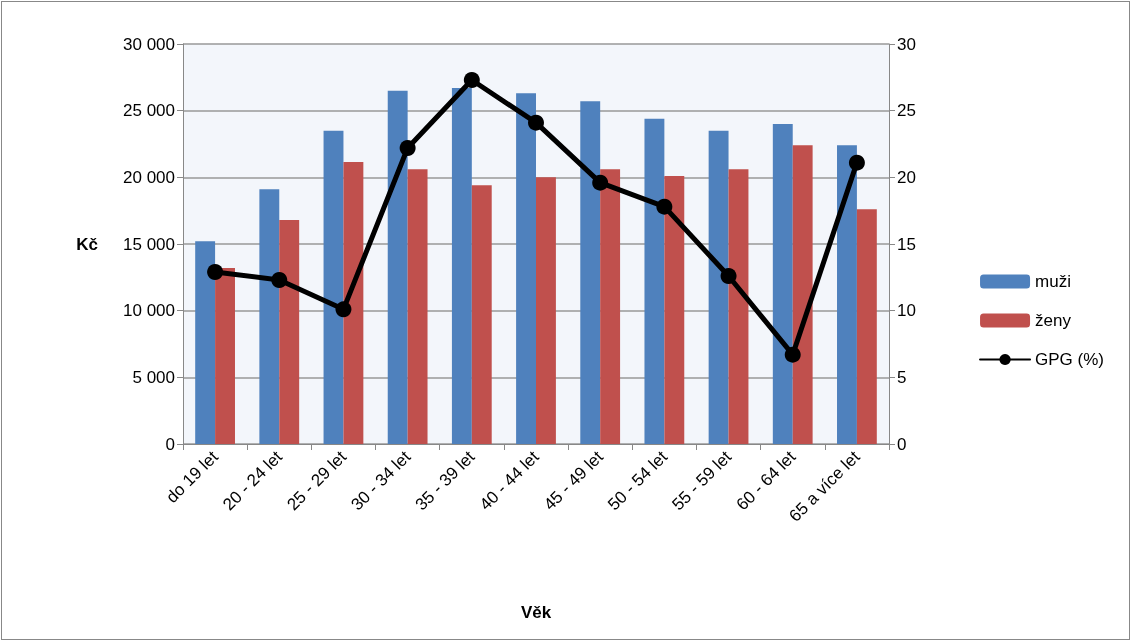 Image resolution: width=1131 pixels, height=641 pixels. Describe the element at coordinates (906, 44) in the screenshot. I see `y2-tick-label: 30` at that location.